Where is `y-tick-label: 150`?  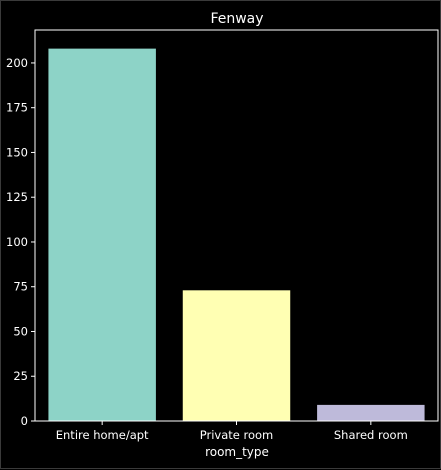
y-tick-label: 150 is located at coordinates (17, 152).